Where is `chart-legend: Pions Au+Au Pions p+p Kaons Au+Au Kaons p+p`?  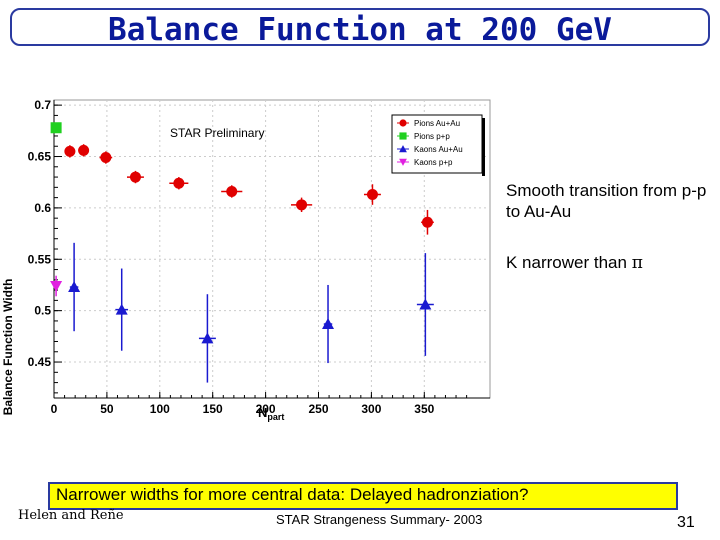
chart-legend: Pions Au+Au Pions p+p Kaons Au+Au Kaons p+p is located at coordinates (438, 145).